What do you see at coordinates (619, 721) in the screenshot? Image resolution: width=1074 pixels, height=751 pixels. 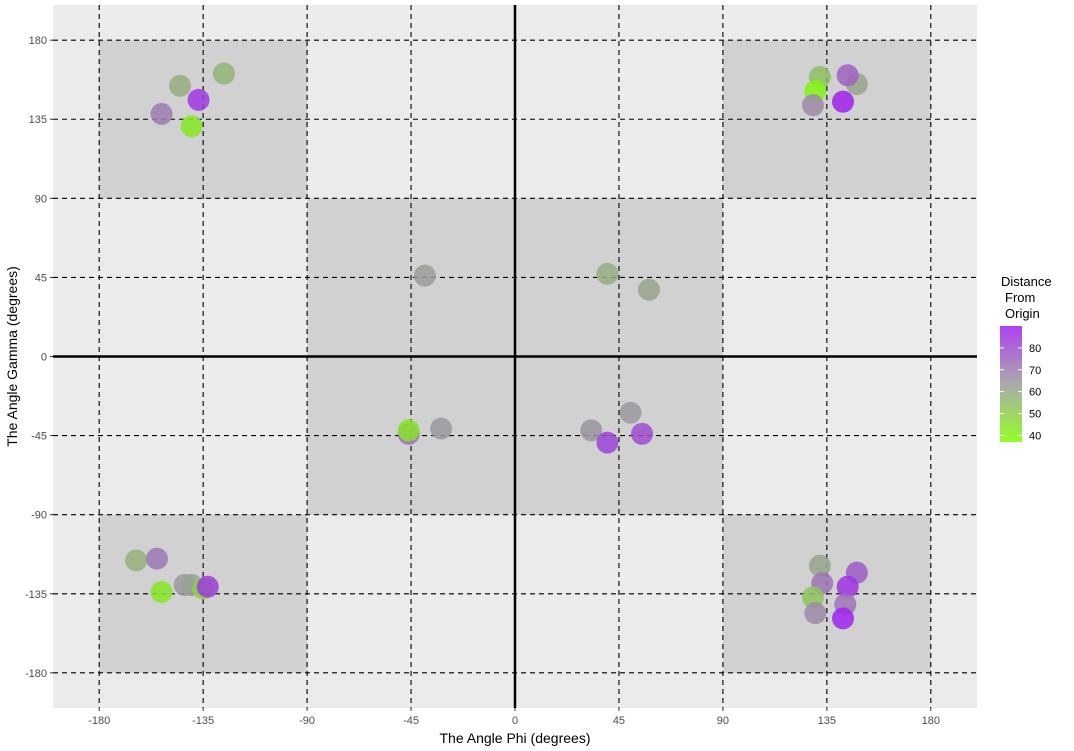 I see `x-tick-label: 45` at bounding box center [619, 721].